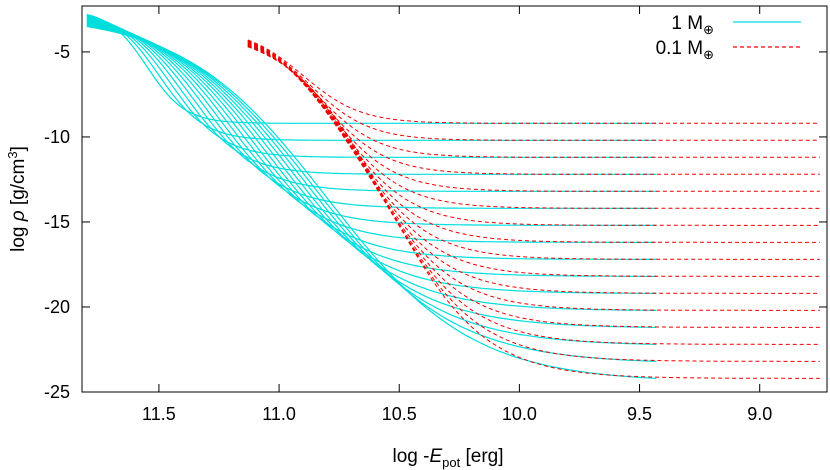 This screenshot has height=470, width=830. I want to click on legend-label-1-text: 1 M, so click(687, 23).